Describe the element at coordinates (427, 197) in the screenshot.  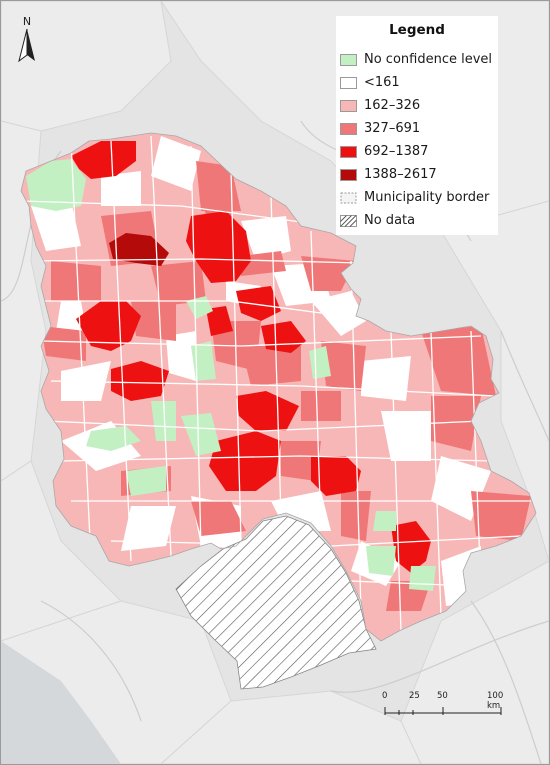
I see `legend-label: Municipality border` at that location.